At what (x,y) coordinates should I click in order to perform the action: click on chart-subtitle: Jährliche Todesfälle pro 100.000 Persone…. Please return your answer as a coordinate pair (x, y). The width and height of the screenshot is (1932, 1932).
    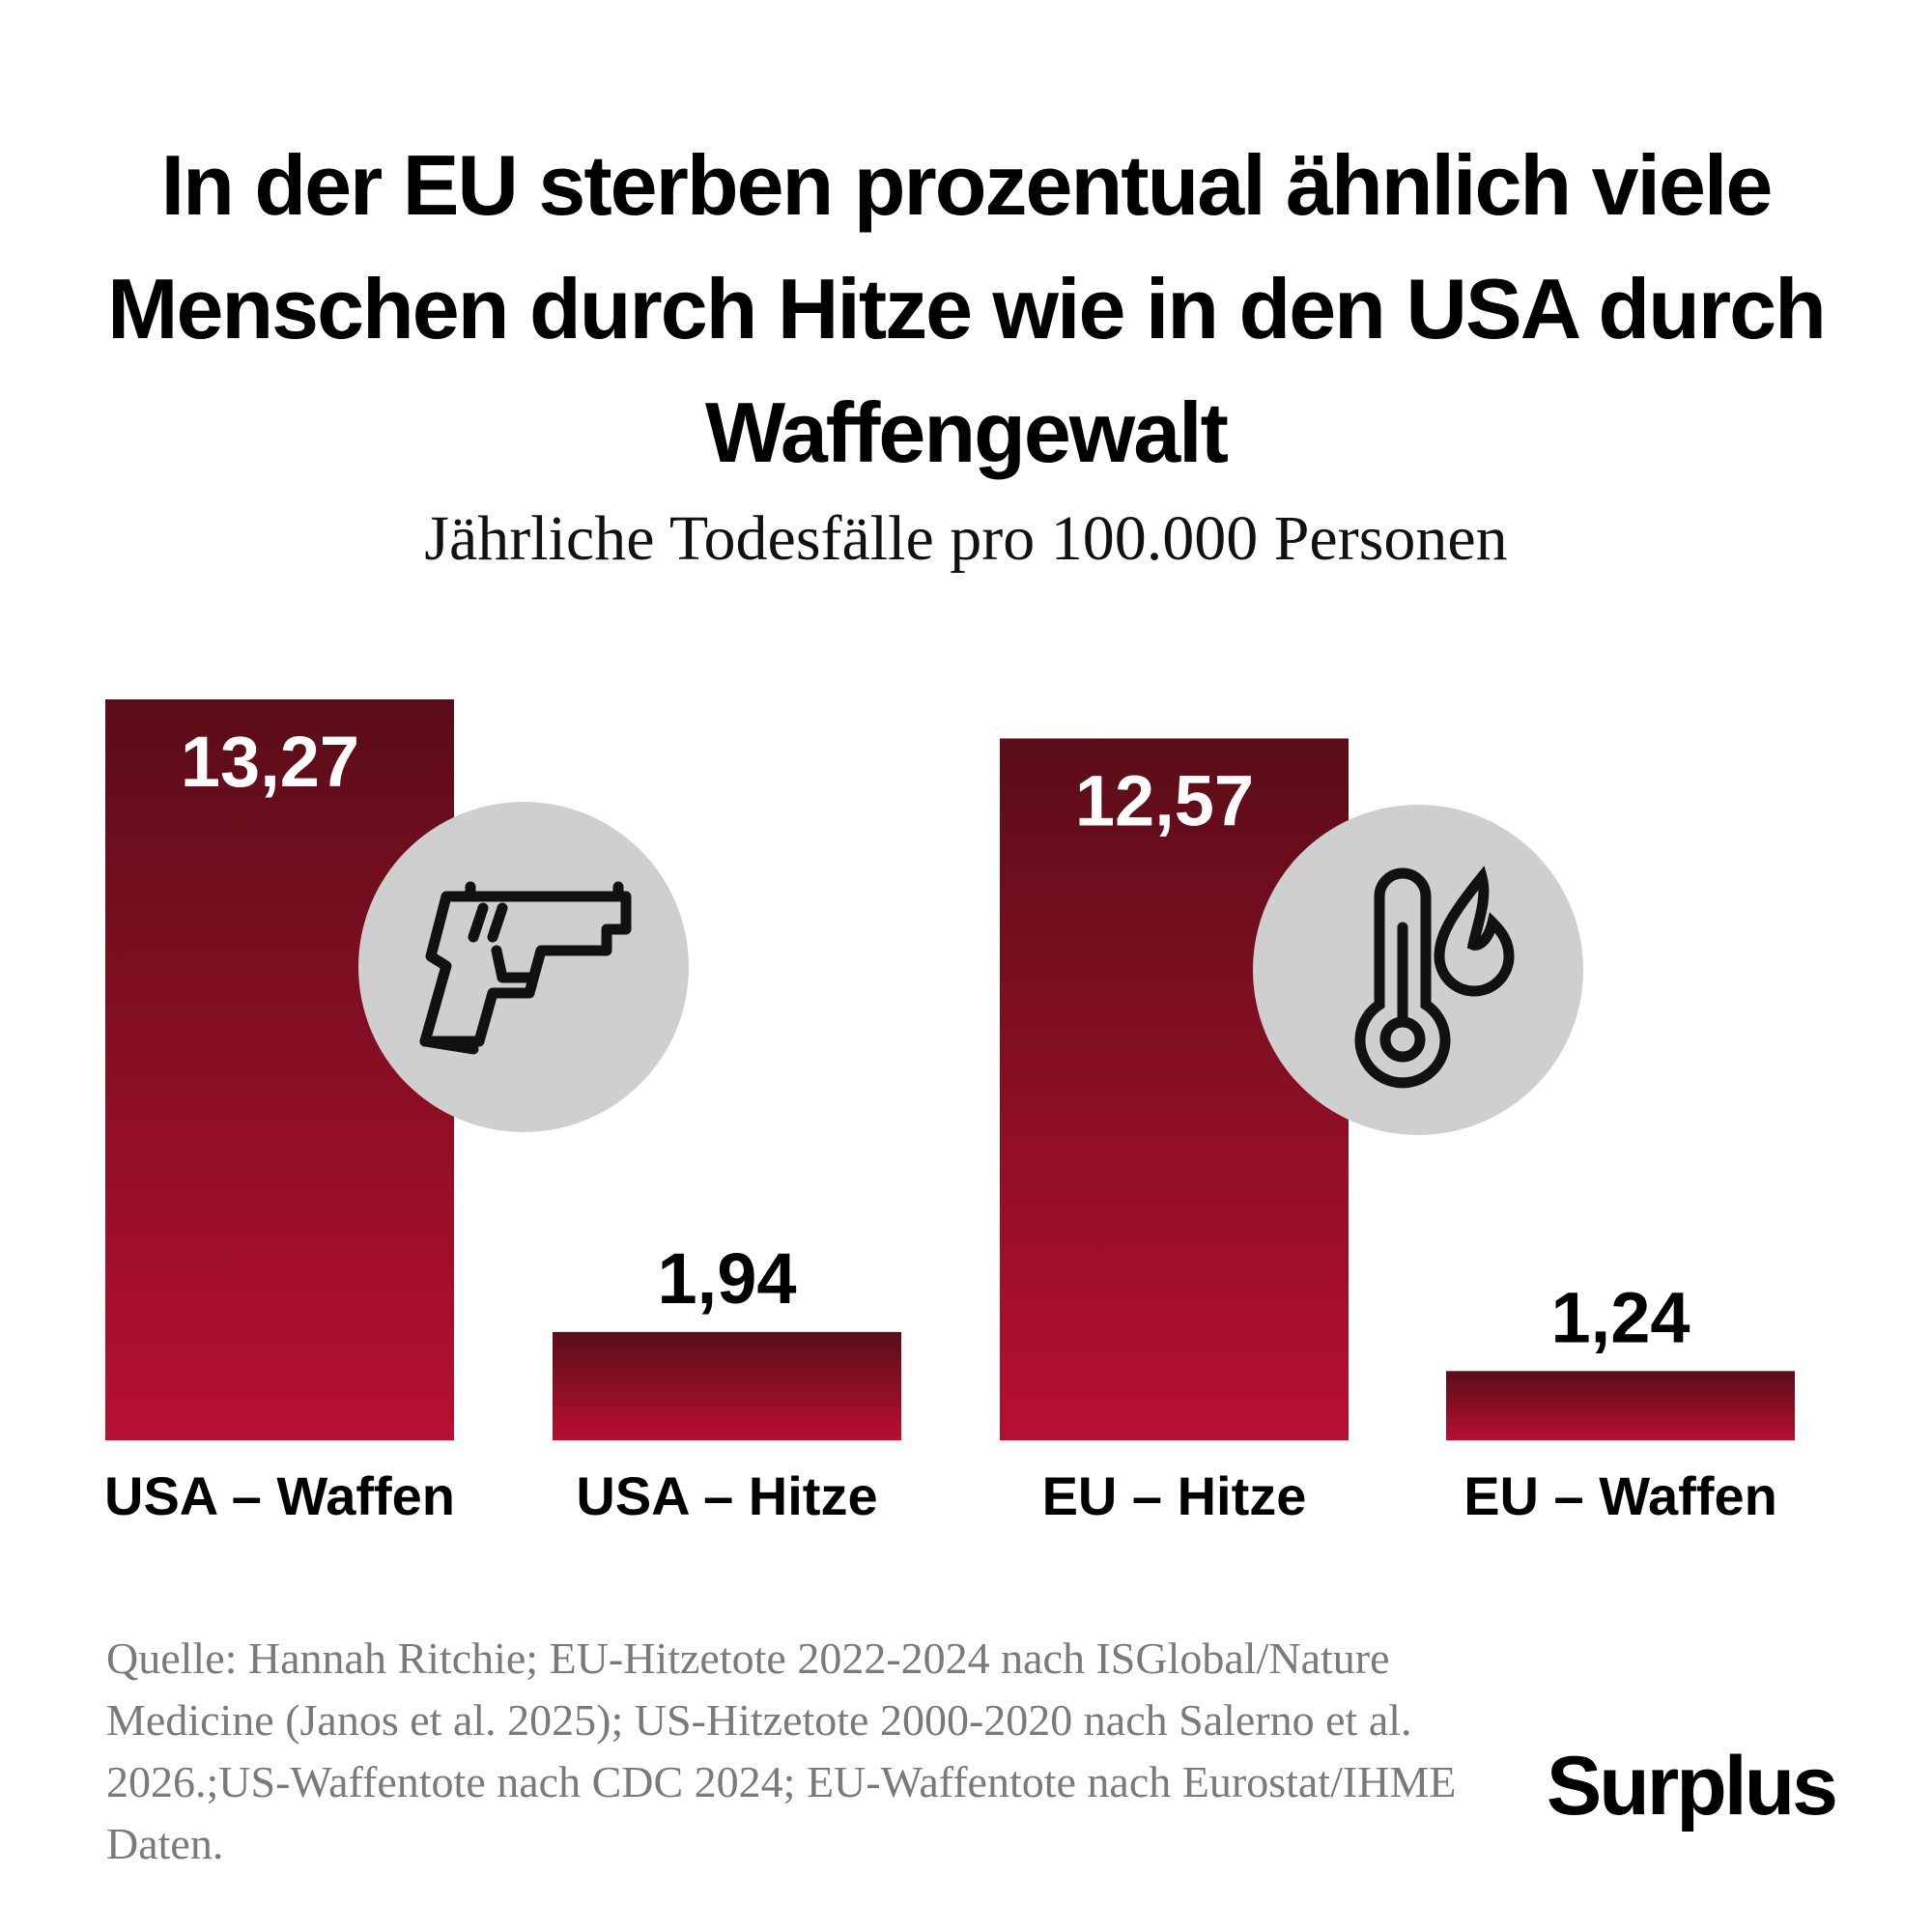
    Looking at the image, I should click on (966, 538).